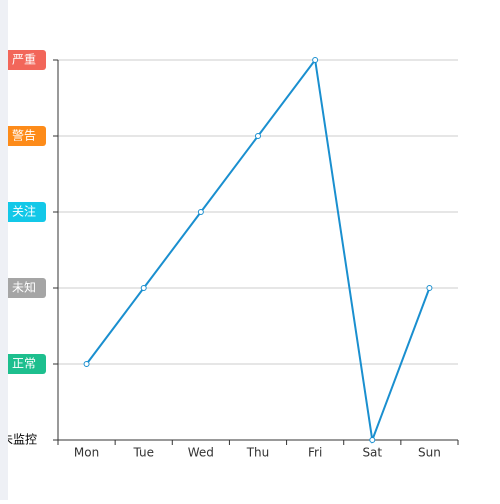  I want to click on y-tick-label: 正常, so click(24, 364).